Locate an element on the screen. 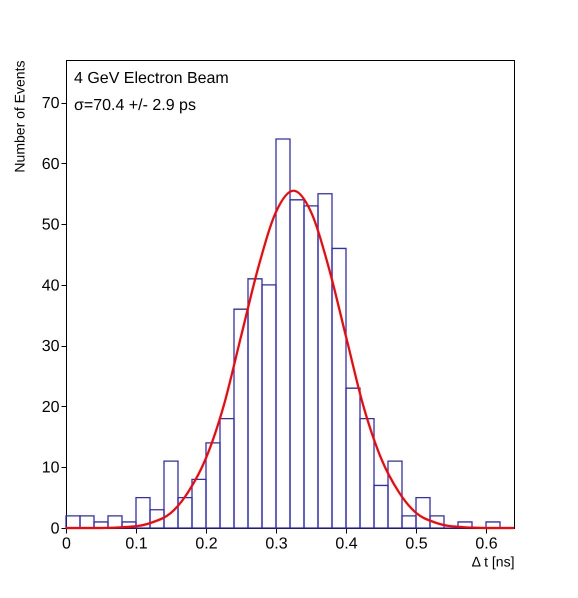  y-tick-label: 40 is located at coordinates (51, 285).